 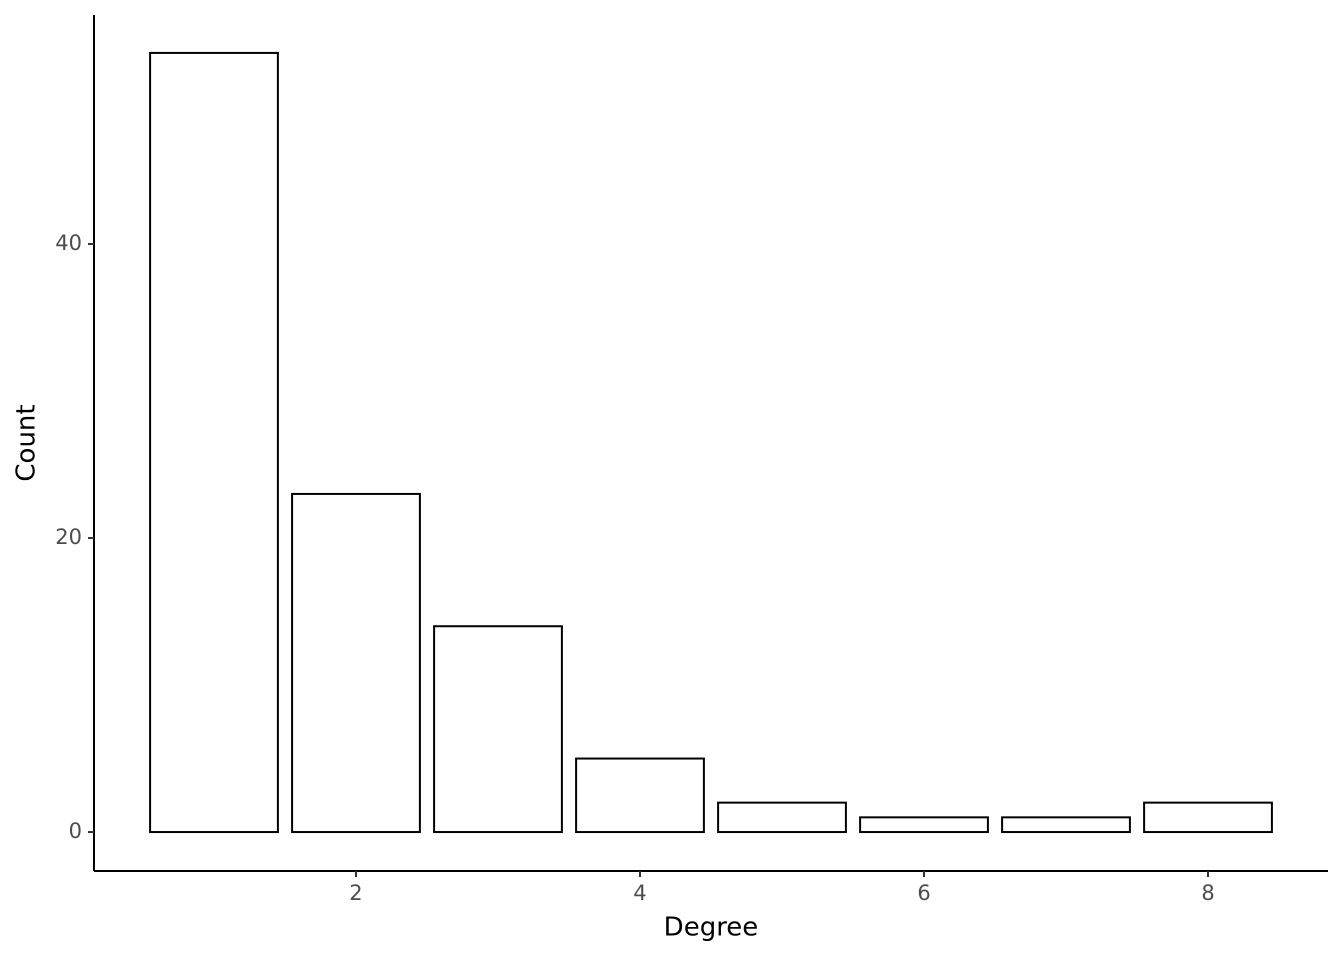 I want to click on y-tick-label: 0, so click(x=75, y=831).